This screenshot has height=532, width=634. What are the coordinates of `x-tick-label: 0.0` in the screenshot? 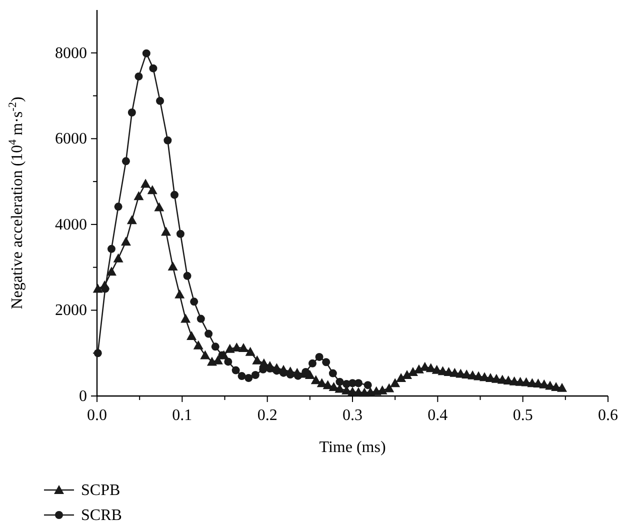 It's located at (97, 415).